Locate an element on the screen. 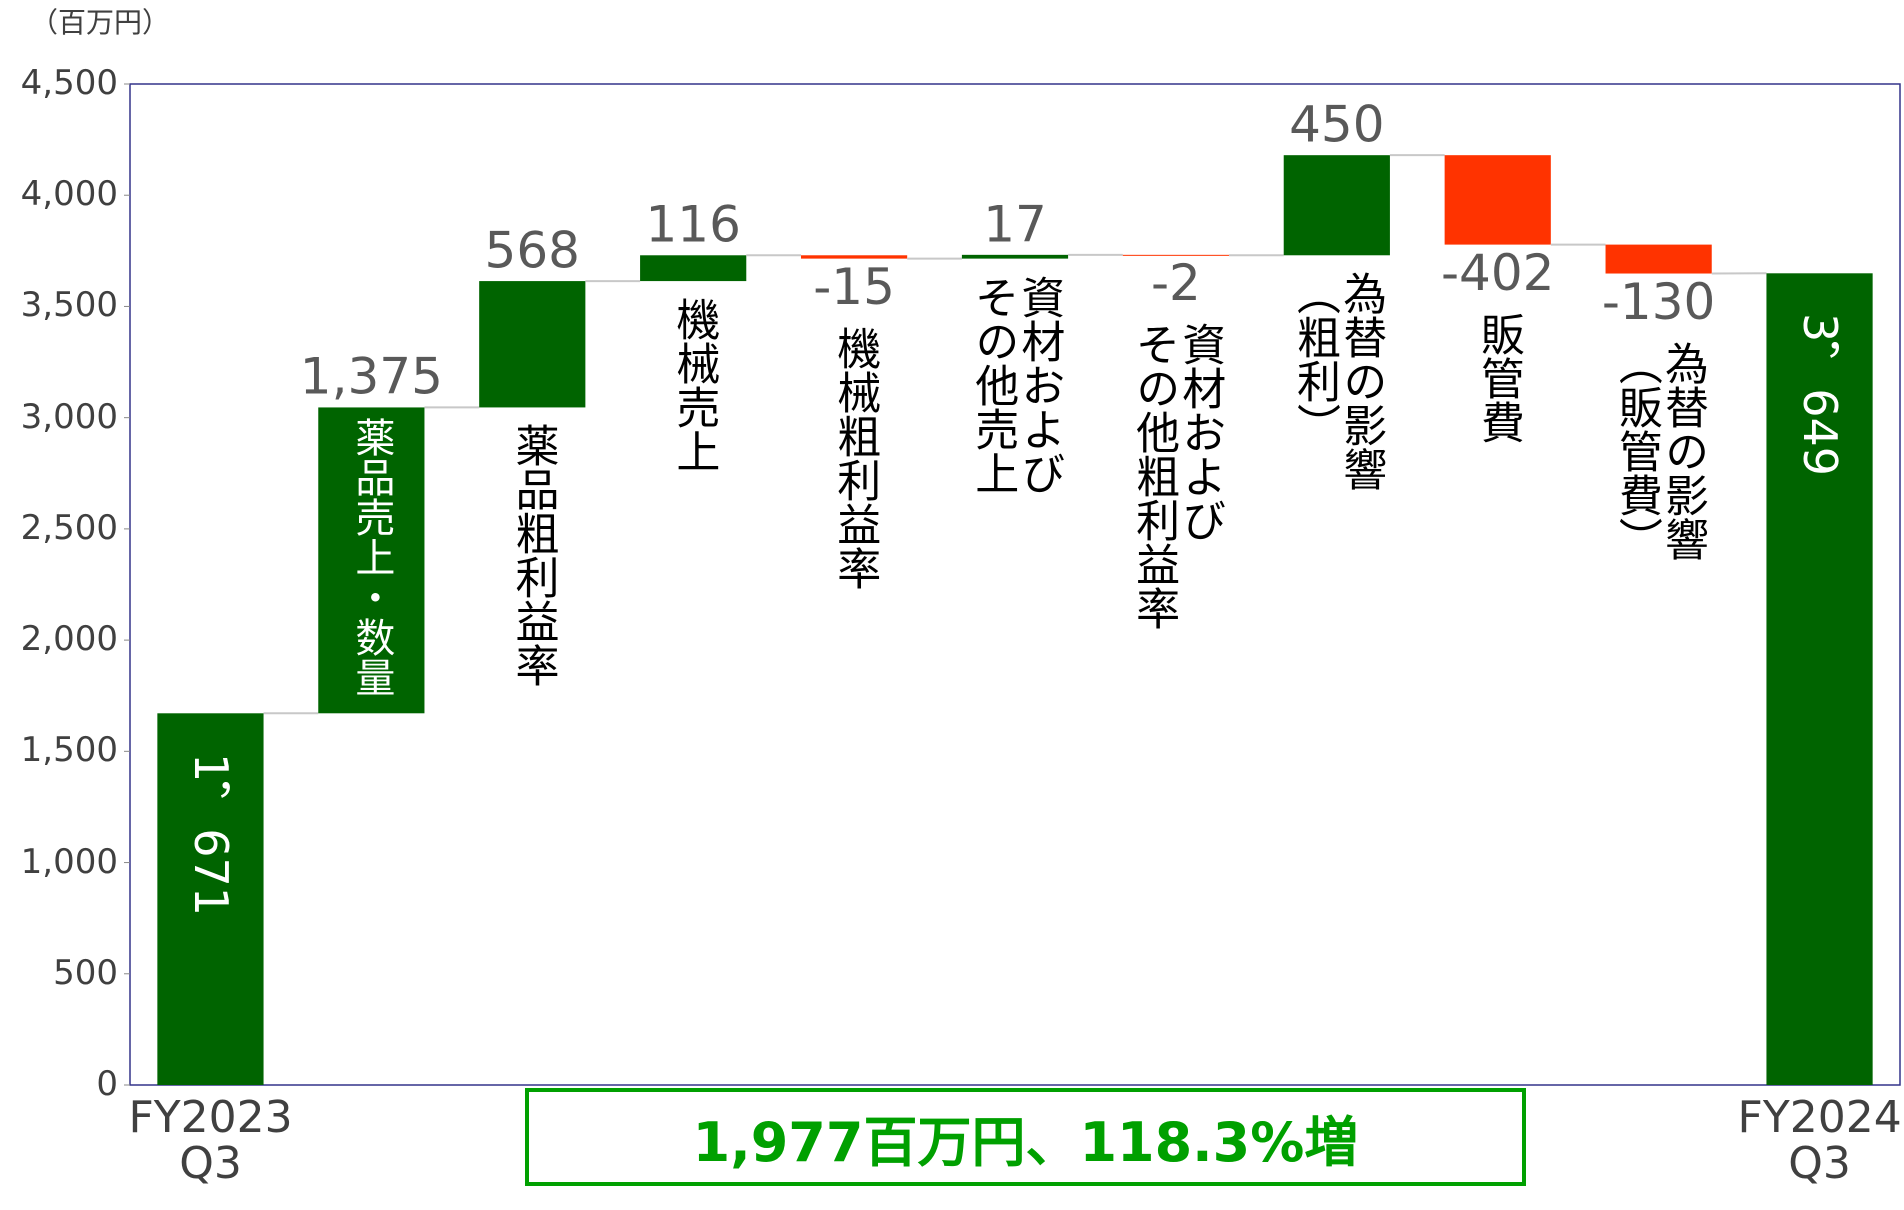 This screenshot has width=1904, height=1210. category-label: FY2024 Q3 is located at coordinates (1819, 1141).